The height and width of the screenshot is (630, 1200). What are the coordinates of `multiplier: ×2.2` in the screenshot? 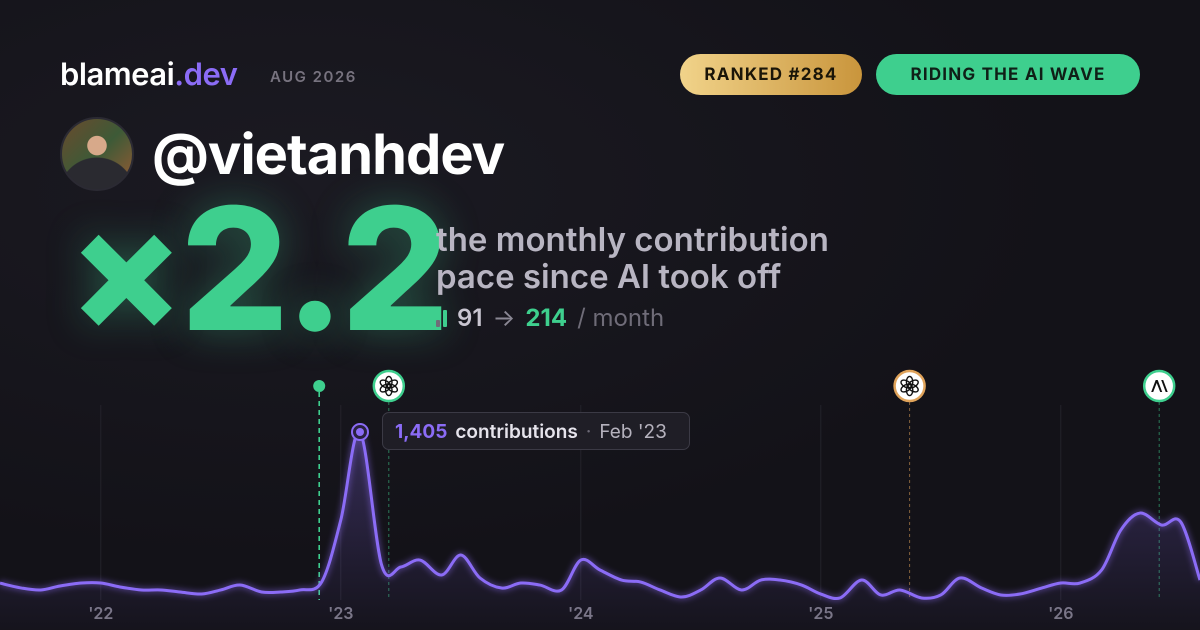 It's located at (258, 269).